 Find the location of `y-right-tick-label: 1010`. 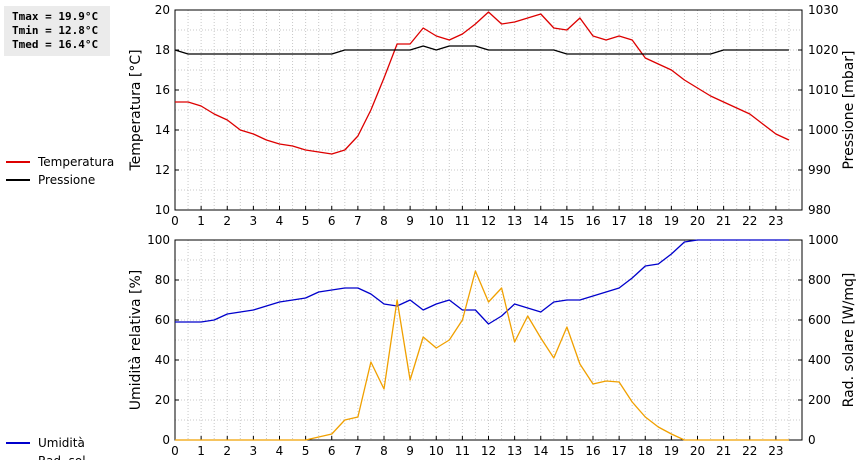

y-right-tick-label: 1010 is located at coordinates (823, 90).